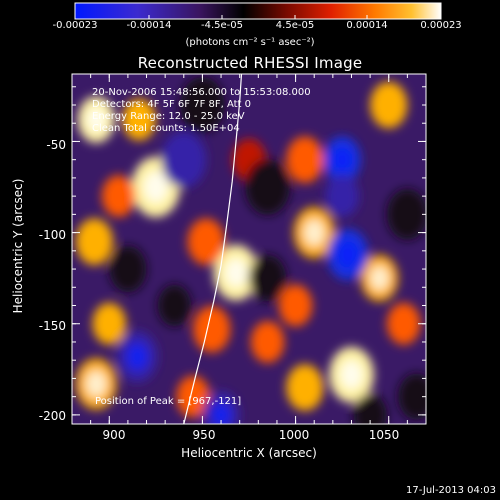 This screenshot has width=500, height=500. I want to click on x-axis-label: Heliocentric X (arcsec), so click(249, 453).